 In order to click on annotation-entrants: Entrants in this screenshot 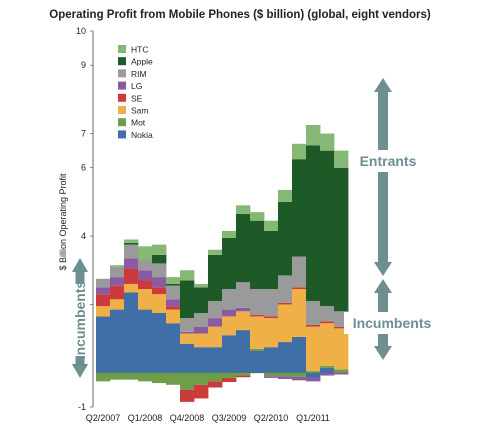, I will do `click(388, 161)`.